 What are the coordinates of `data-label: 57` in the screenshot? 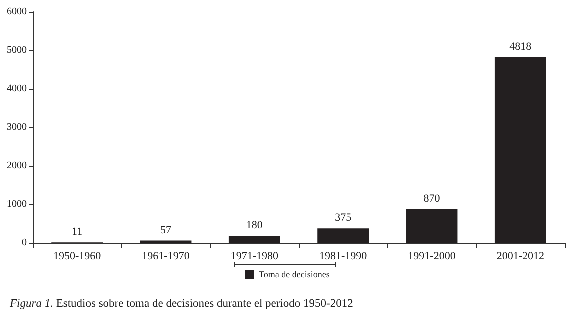 It's located at (166, 230).